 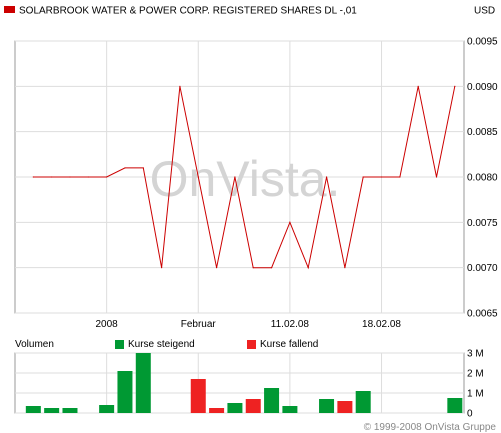 I want to click on copyright: © 1999-2008 OnVista Gruppe, so click(x=430, y=427).